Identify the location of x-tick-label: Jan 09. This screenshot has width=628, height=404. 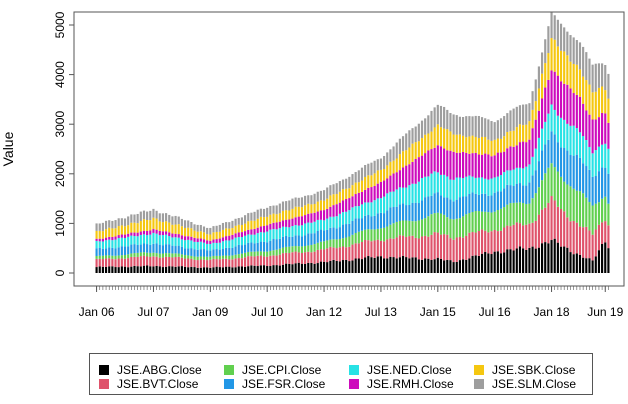
(210, 312).